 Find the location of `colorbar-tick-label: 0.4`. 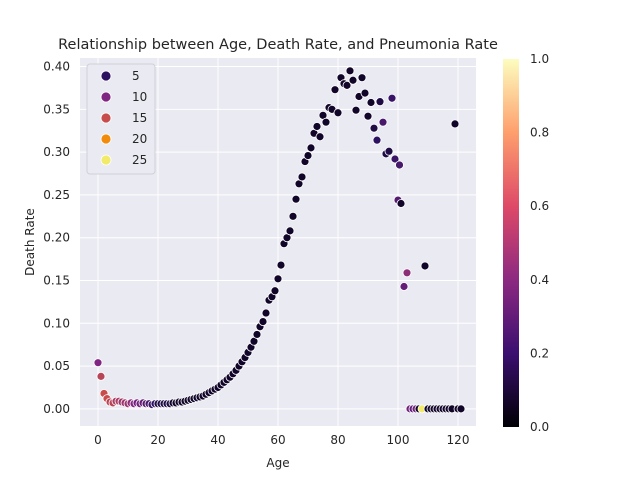

colorbar-tick-label: 0.4 is located at coordinates (539, 280).